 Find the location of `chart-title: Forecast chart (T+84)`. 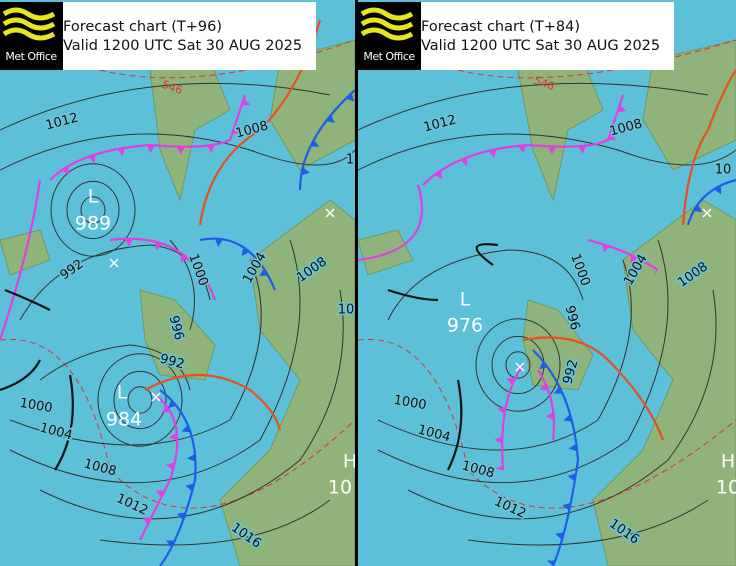

chart-title: Forecast chart (T+84) is located at coordinates (500, 27).